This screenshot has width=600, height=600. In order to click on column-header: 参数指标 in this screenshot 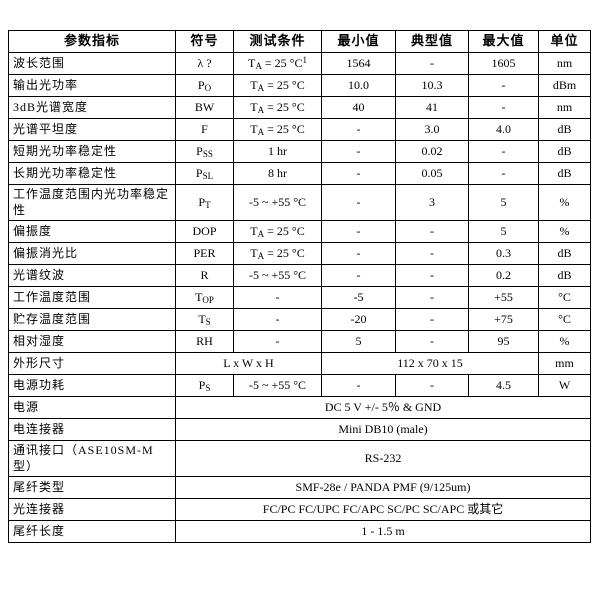, I will do `click(92, 41)`.